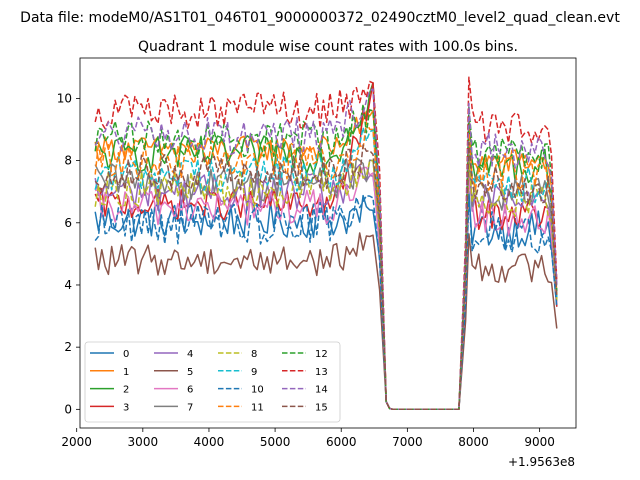 The width and height of the screenshot is (640, 480). Describe the element at coordinates (257, 407) in the screenshot. I see `legend-label-11: 11` at that location.